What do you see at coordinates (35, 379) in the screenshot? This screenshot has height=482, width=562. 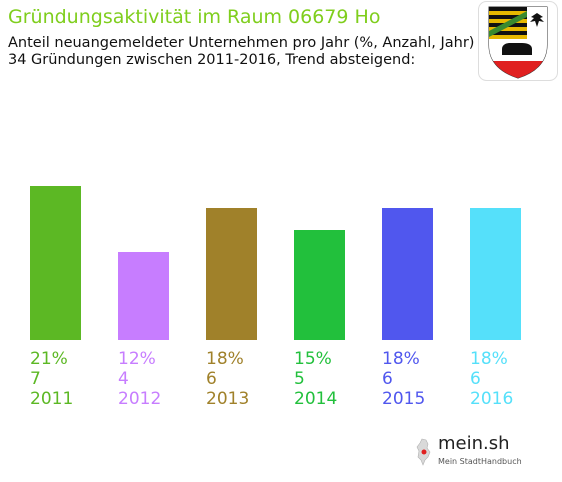 I see `count-label-2011: 7` at bounding box center [35, 379].